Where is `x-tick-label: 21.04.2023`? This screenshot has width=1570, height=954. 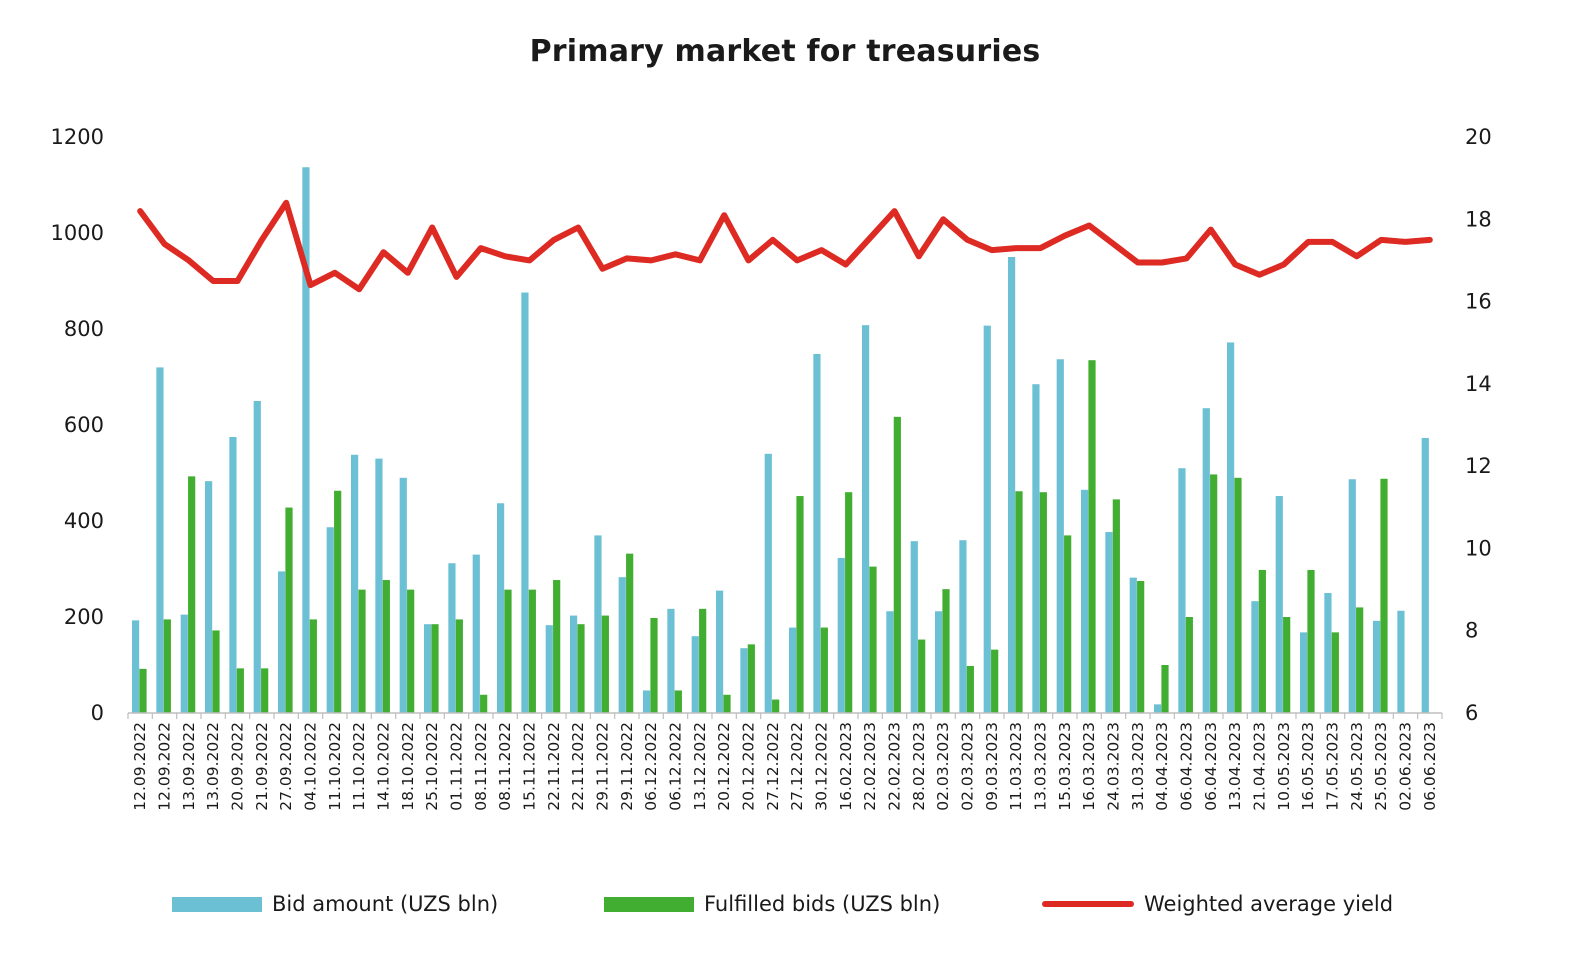
x-tick-label: 21.04.2023 is located at coordinates (1260, 766).